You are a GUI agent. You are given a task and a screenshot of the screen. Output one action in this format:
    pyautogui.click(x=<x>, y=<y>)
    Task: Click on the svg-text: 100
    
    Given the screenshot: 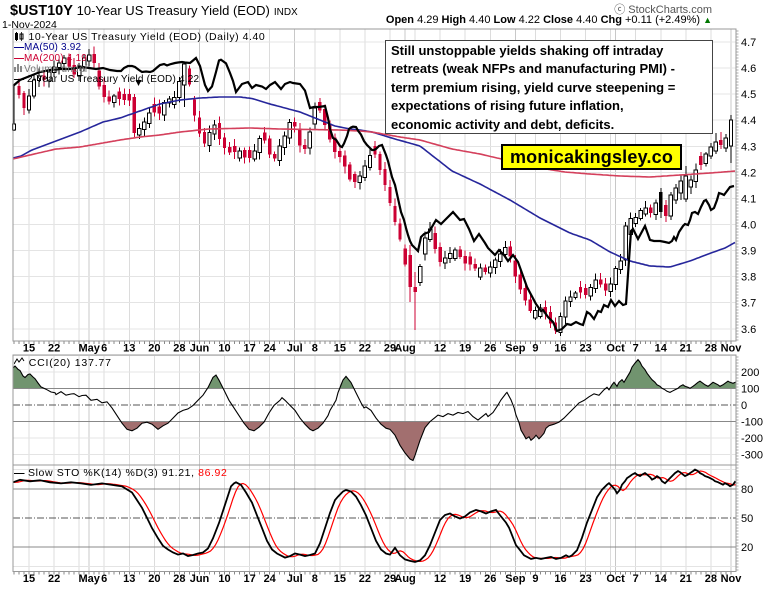 What is the action you would take?
    pyautogui.click(x=750, y=390)
    